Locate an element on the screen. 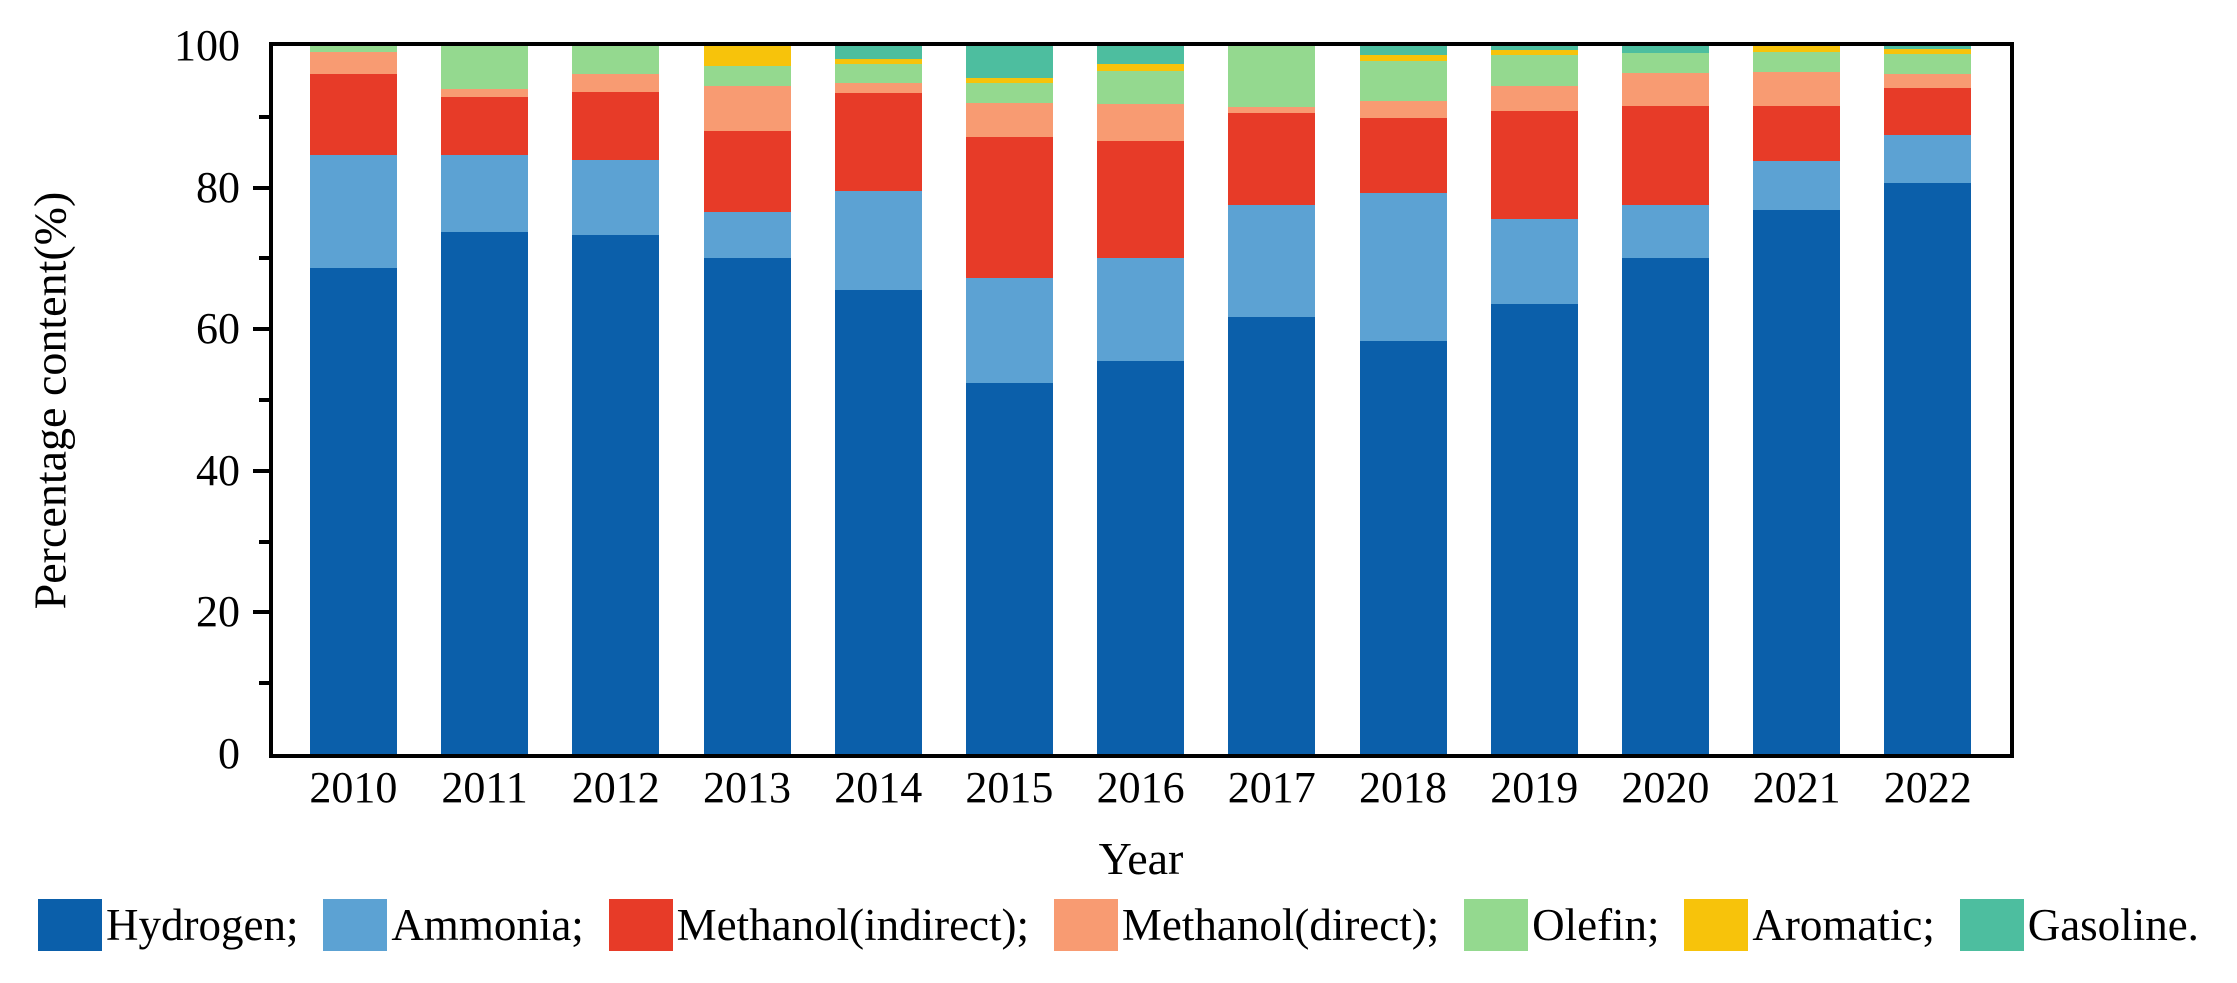  legend-label: Ammonia; is located at coordinates (487, 925).